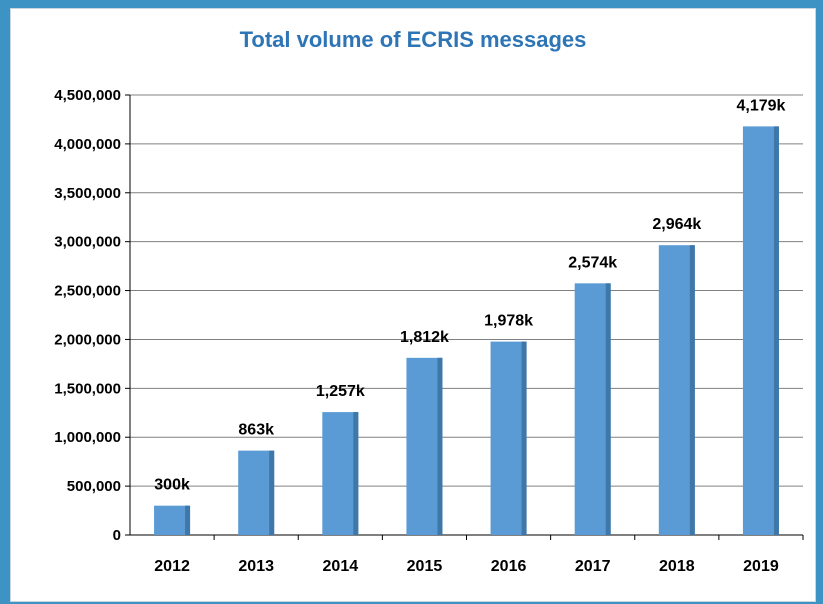 The height and width of the screenshot is (604, 823). Describe the element at coordinates (87, 291) in the screenshot. I see `y-tick-label: 2,500,000` at that location.